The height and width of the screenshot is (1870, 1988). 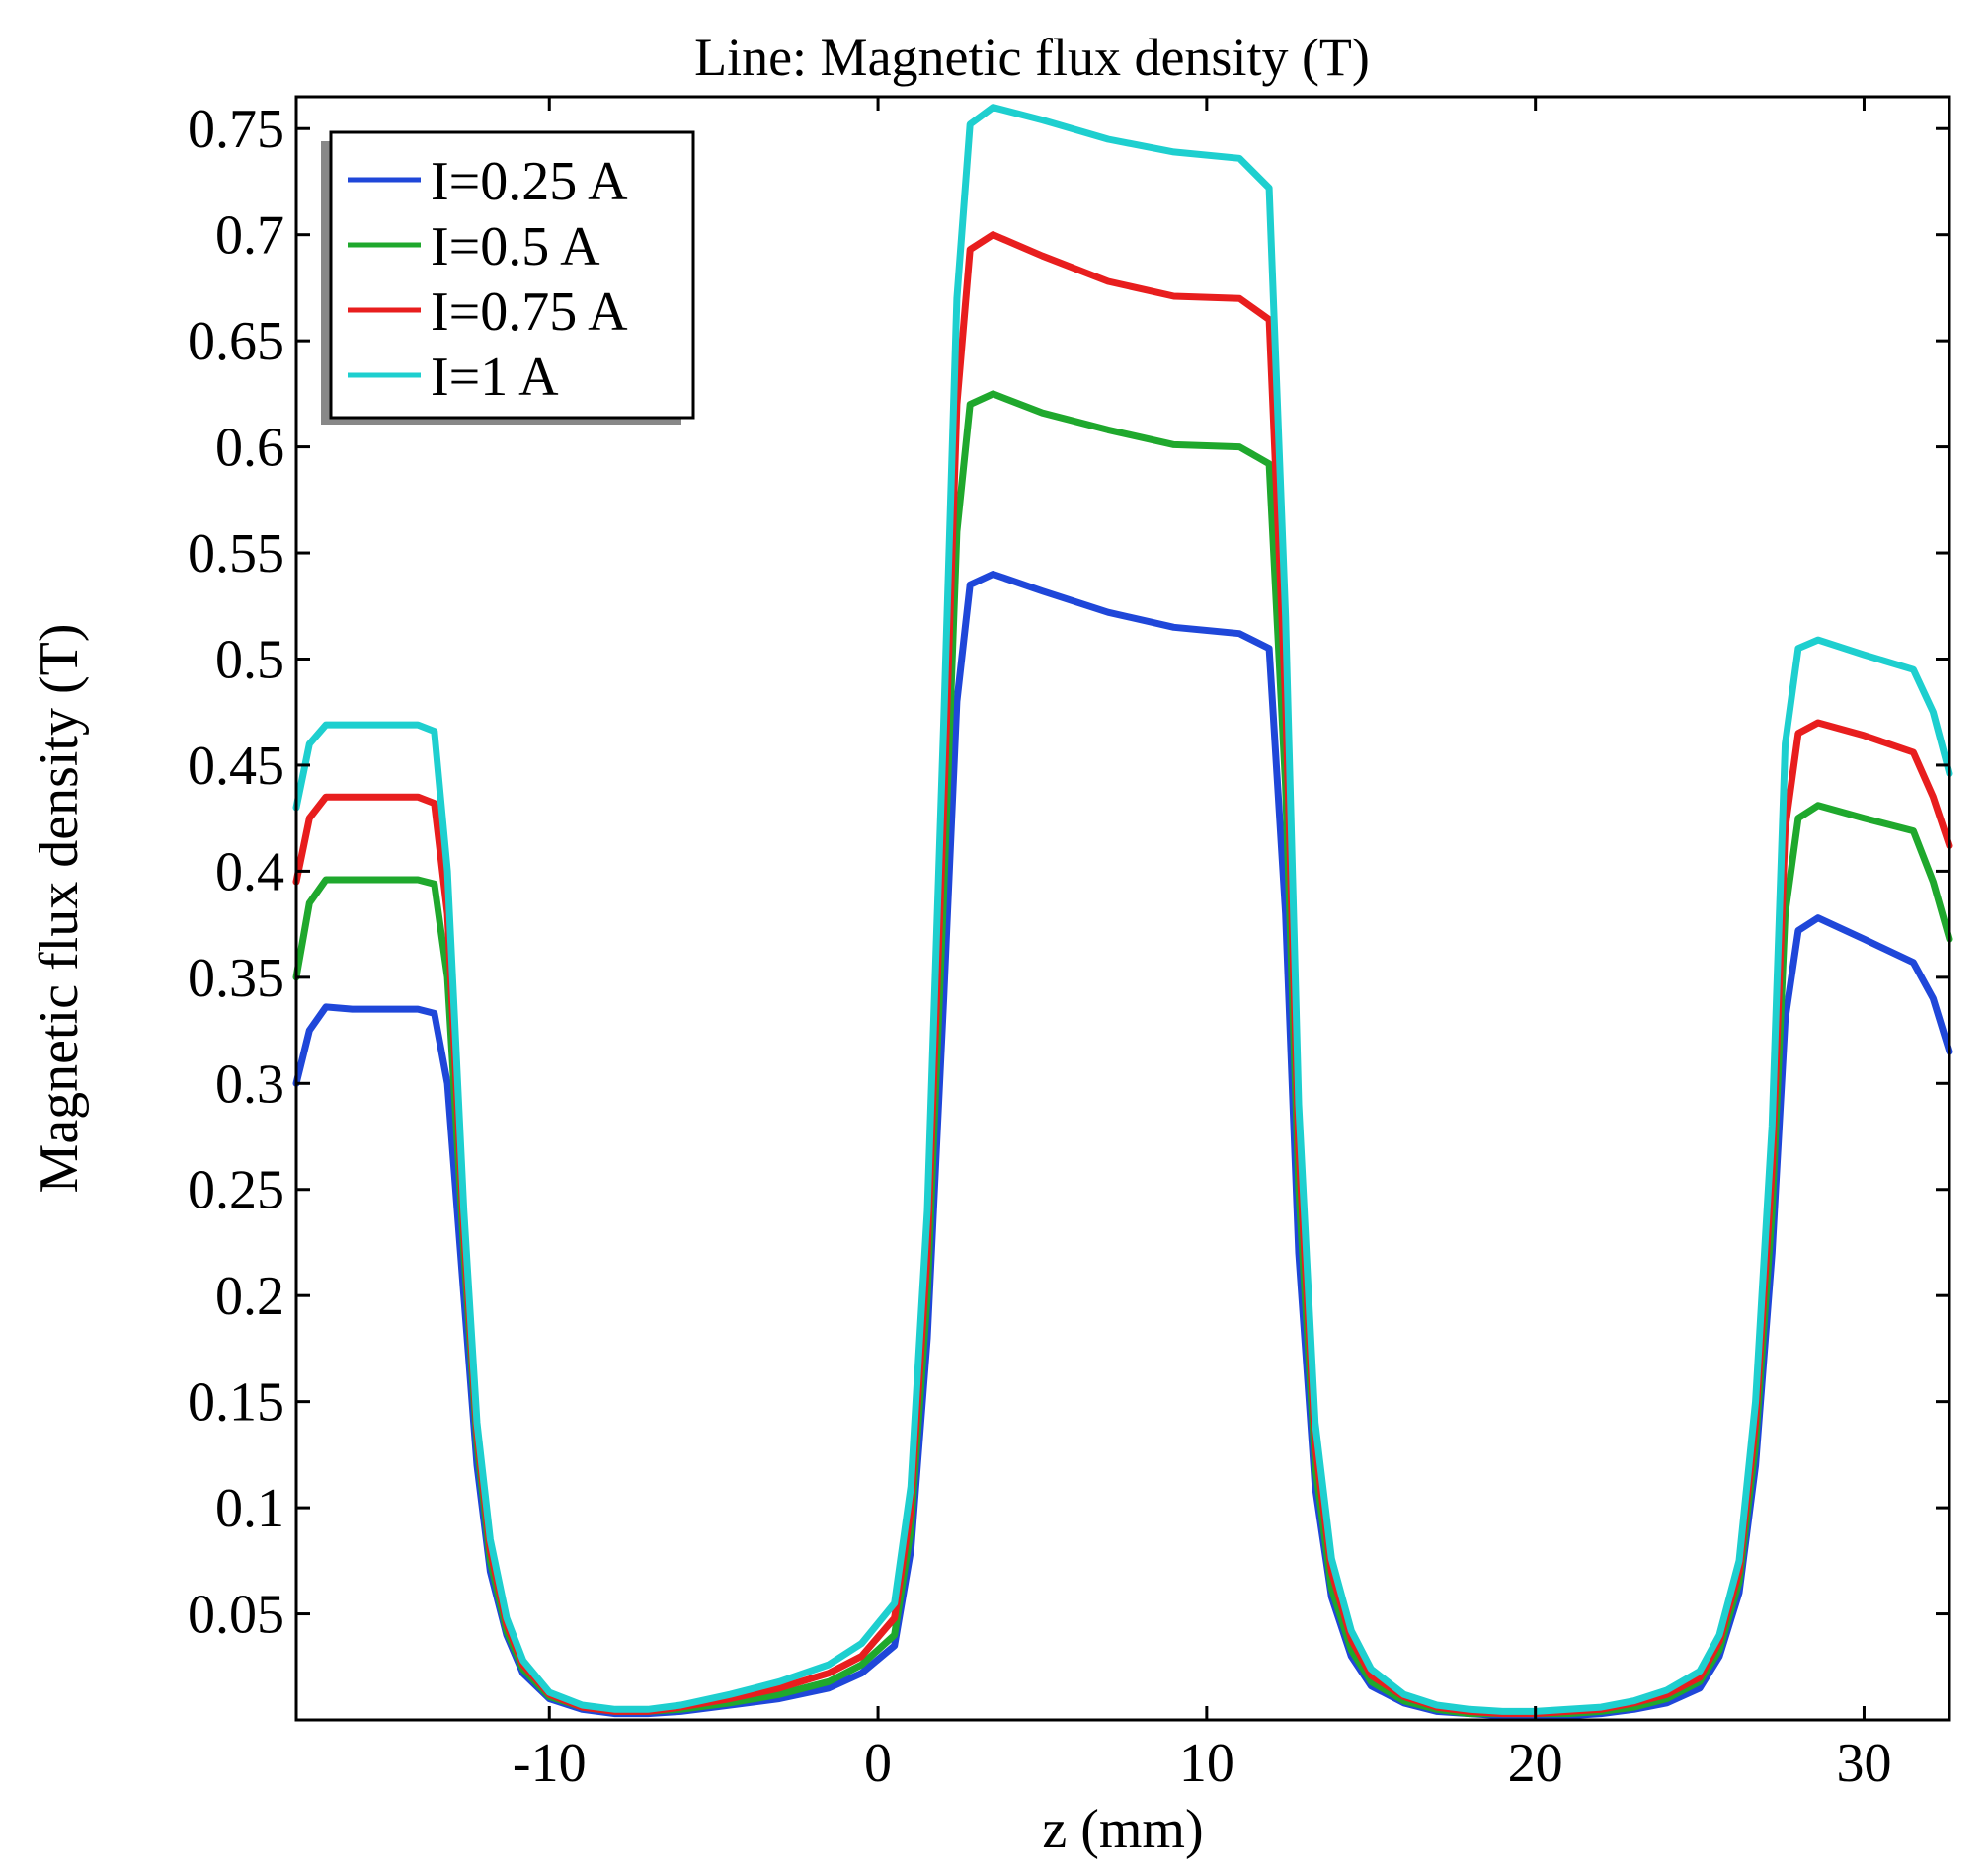 What do you see at coordinates (1122, 1830) in the screenshot?
I see `x-axis-label: z (mm)` at bounding box center [1122, 1830].